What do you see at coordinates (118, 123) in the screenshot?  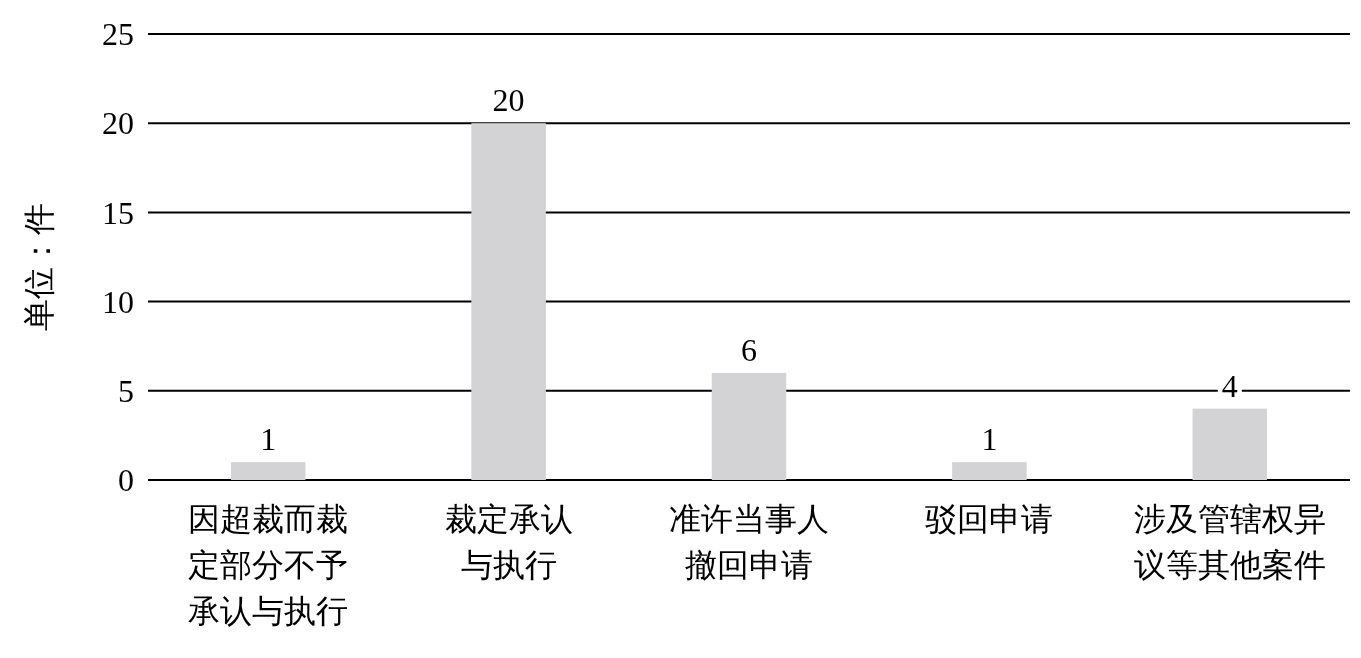 I see `y-tick-label: 20` at bounding box center [118, 123].